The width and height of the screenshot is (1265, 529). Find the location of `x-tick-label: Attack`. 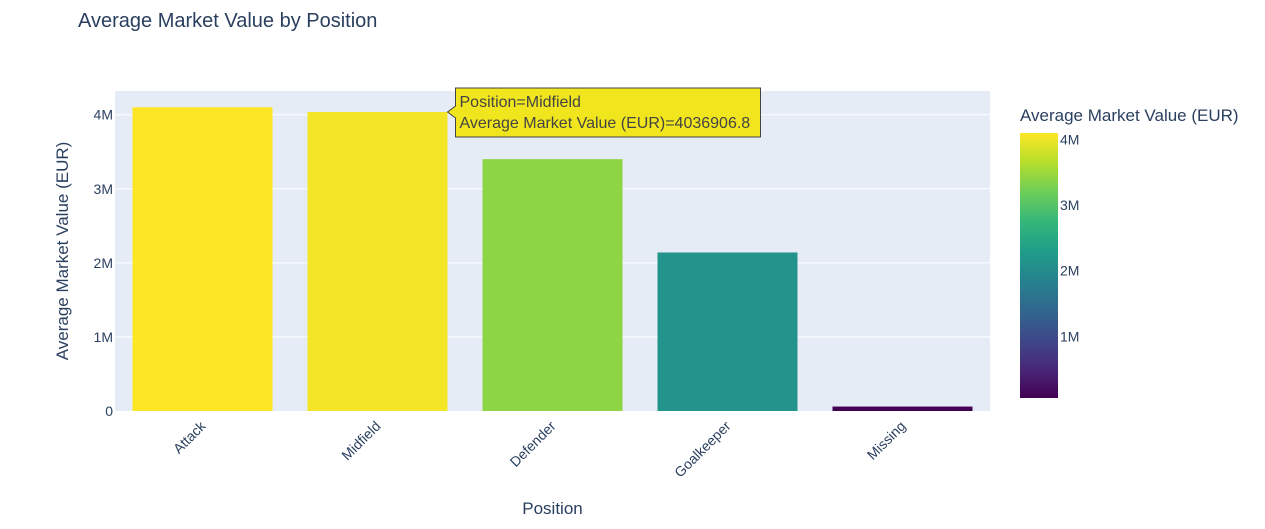

x-tick-label: Attack is located at coordinates (190, 437).